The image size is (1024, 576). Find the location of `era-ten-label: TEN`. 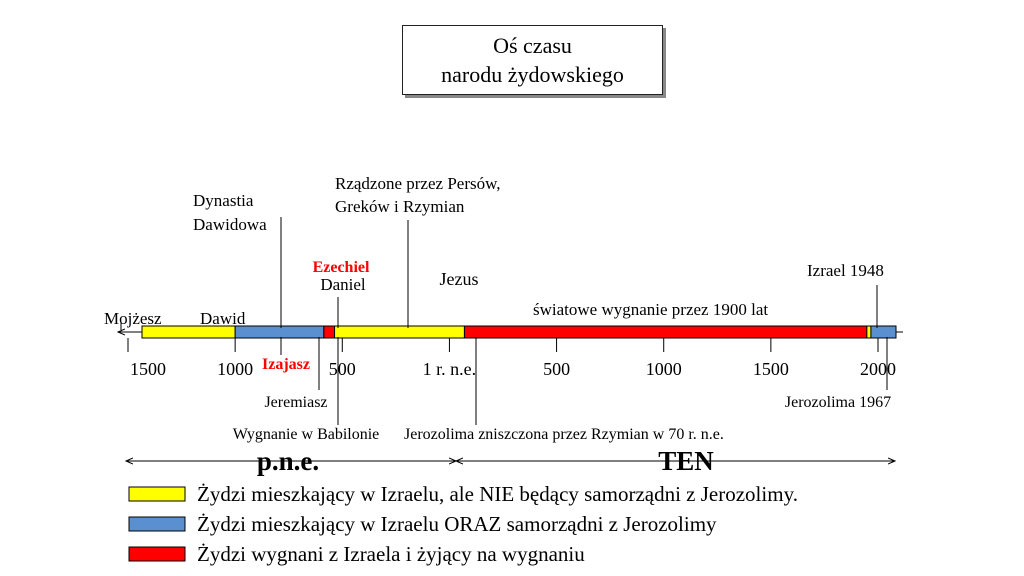

era-ten-label: TEN is located at coordinates (686, 461).